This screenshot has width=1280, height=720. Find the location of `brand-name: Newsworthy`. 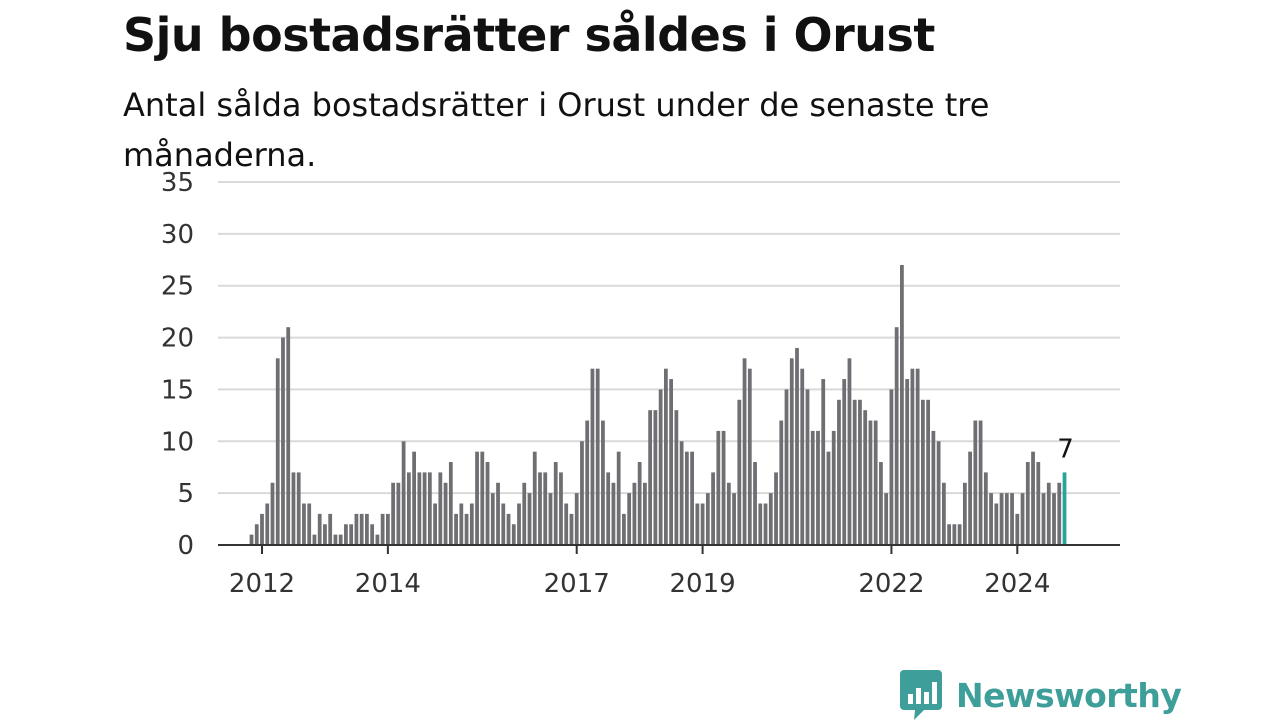

brand-name: Newsworthy is located at coordinates (1069, 695).